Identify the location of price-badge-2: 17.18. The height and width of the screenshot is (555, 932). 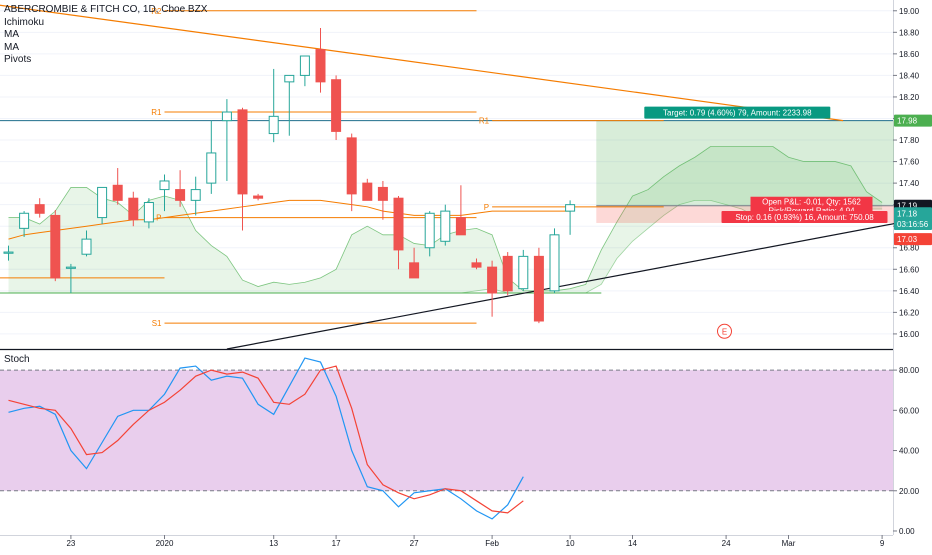
(907, 213).